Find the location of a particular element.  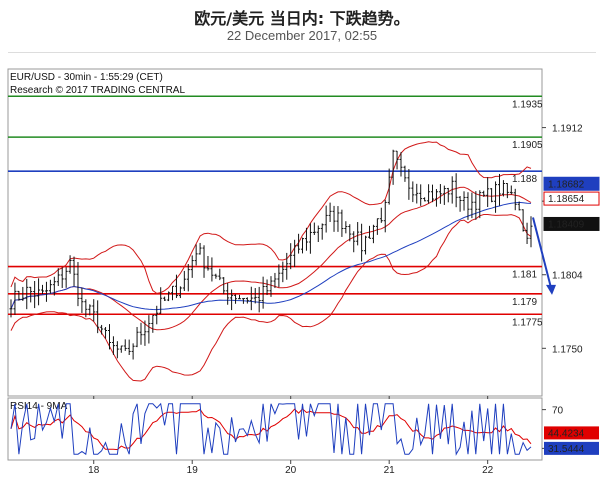

x-tick-label: 20 is located at coordinates (291, 470).